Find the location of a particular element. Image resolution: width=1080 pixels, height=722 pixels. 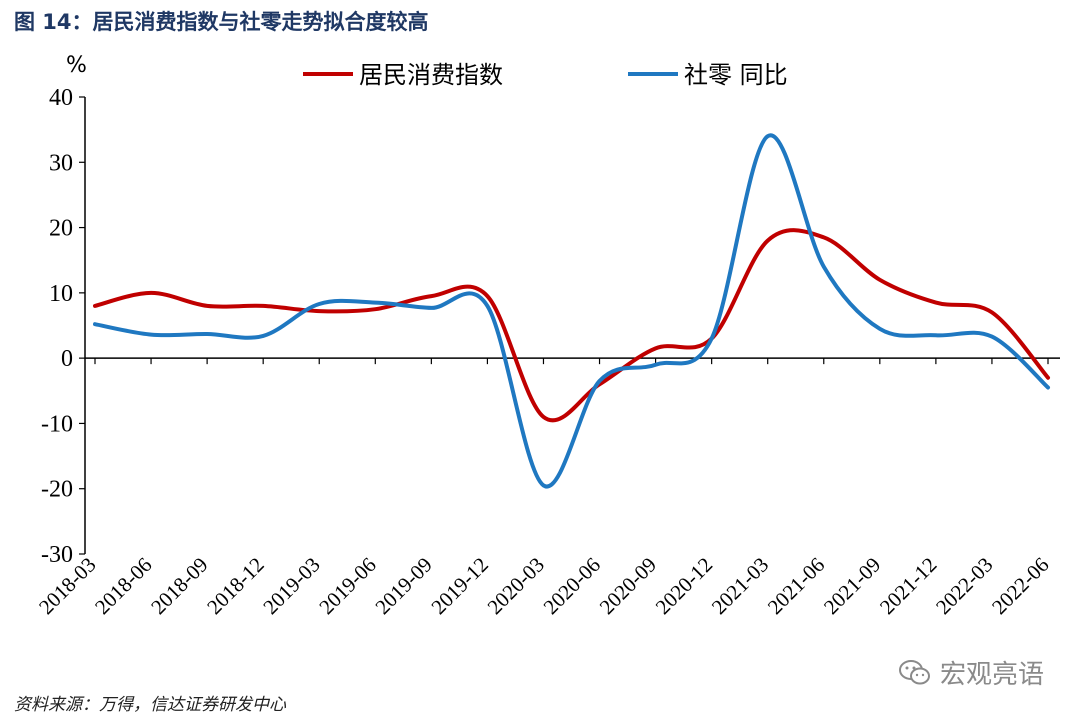

legend: 居民消费指数 社零 同比 is located at coordinates (545, 75).